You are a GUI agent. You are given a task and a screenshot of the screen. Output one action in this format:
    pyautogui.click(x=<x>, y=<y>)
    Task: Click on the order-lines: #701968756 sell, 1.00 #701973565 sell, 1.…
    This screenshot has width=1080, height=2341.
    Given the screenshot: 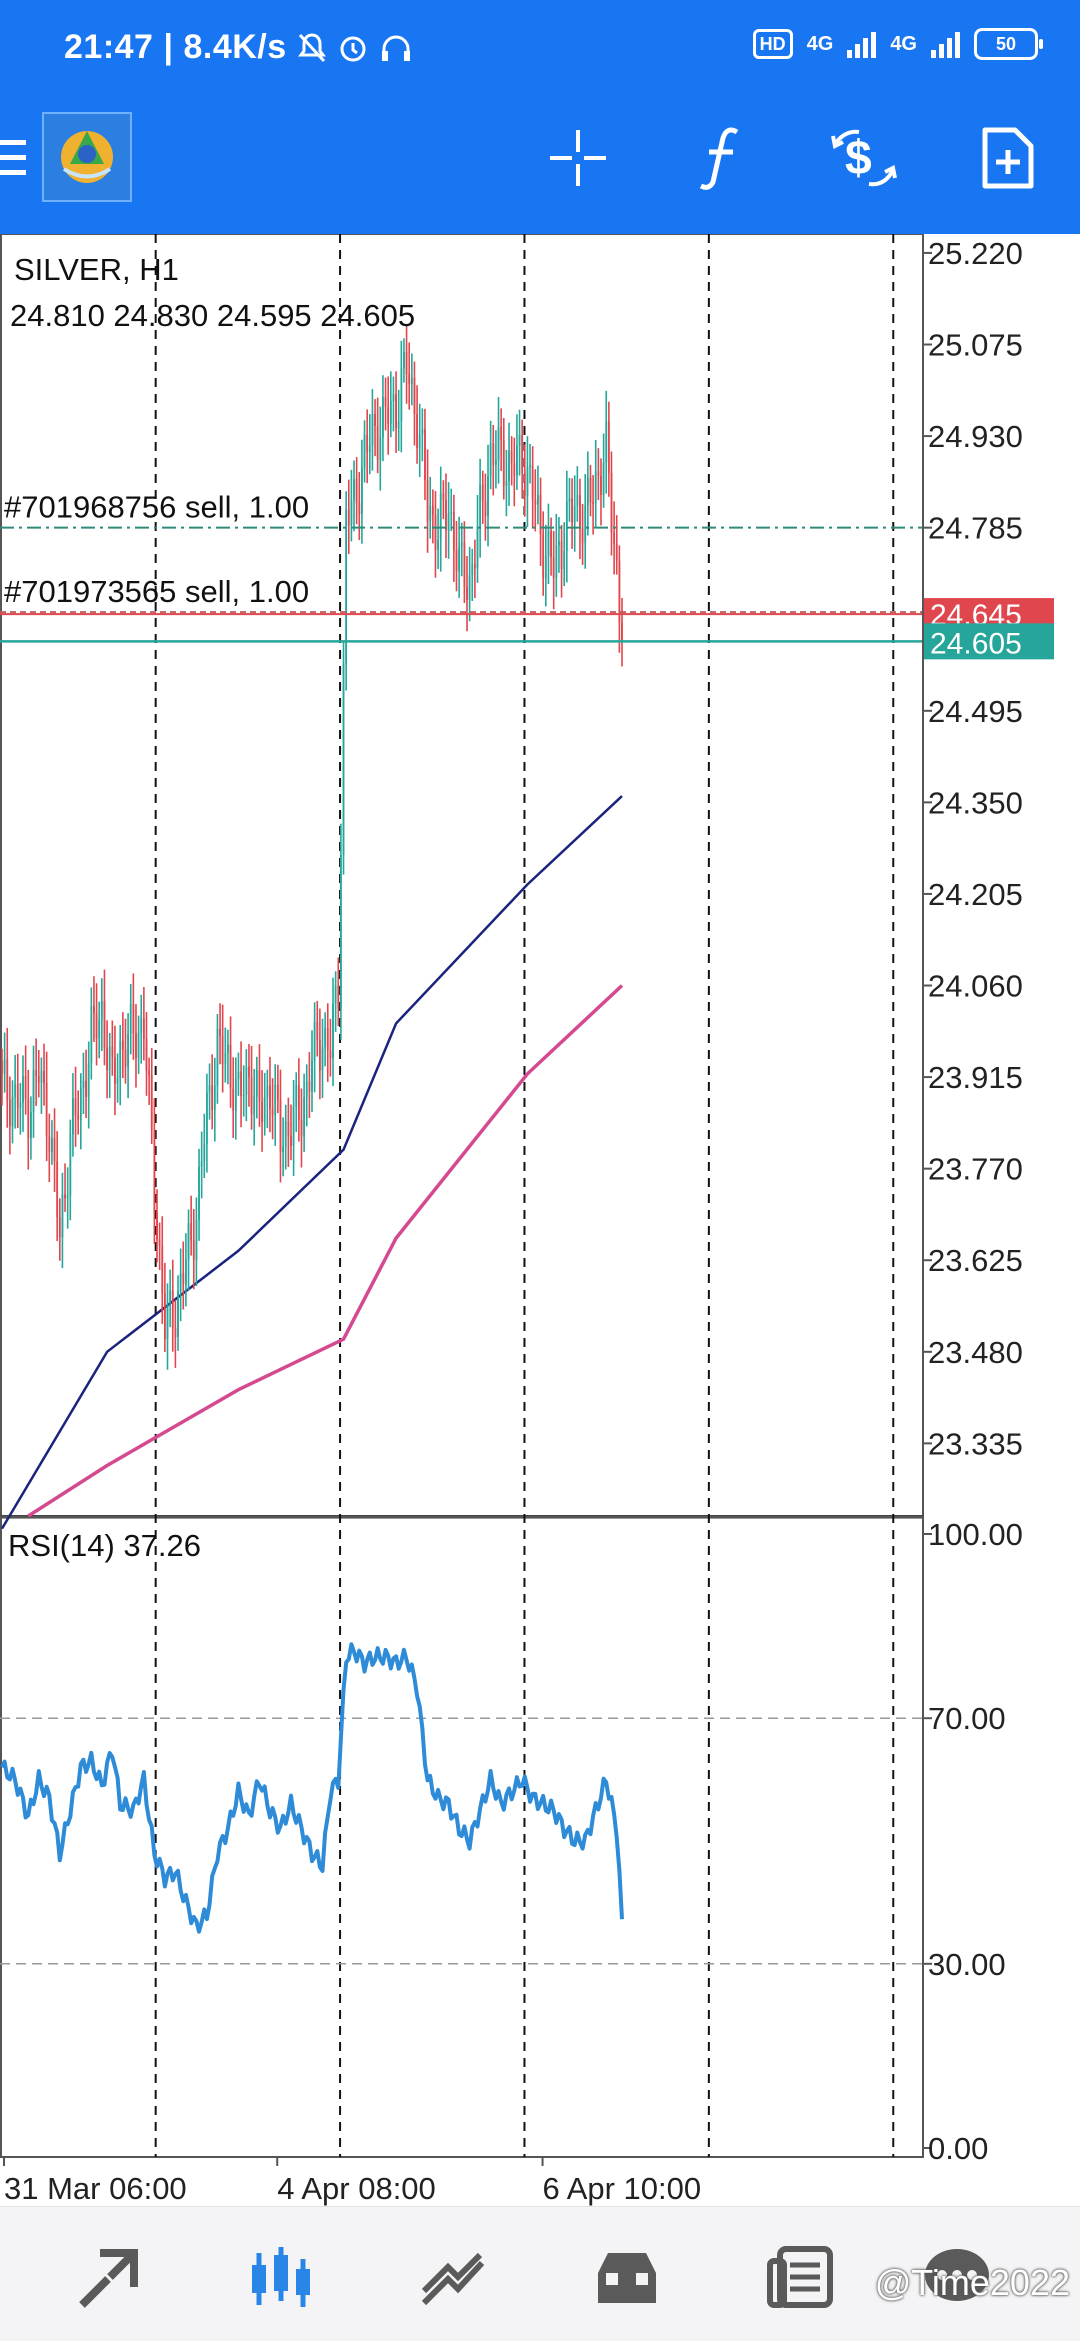 What is the action you would take?
    pyautogui.click(x=527, y=575)
    